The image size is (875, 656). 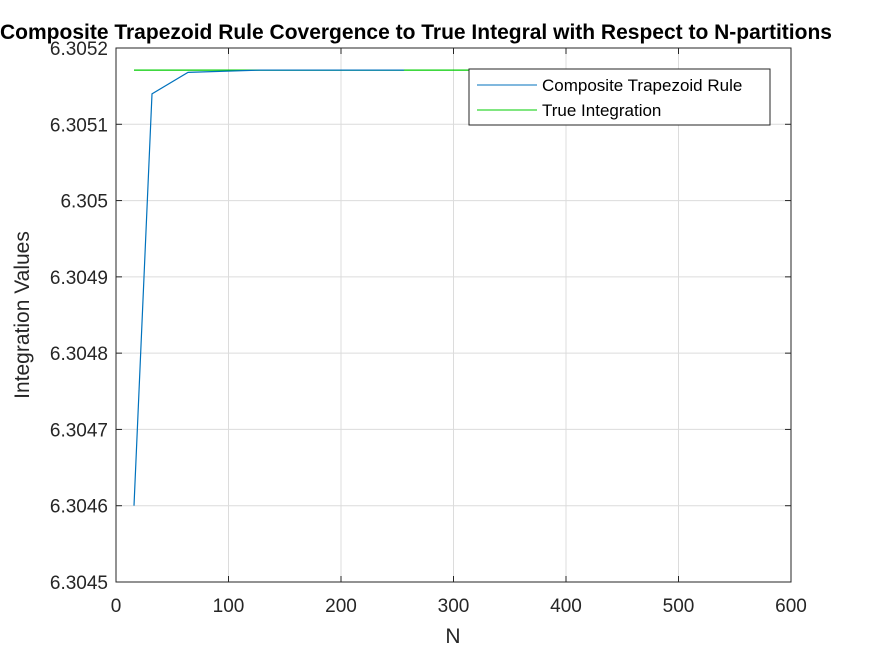 What do you see at coordinates (454, 606) in the screenshot?
I see `x-tick-label: 300` at bounding box center [454, 606].